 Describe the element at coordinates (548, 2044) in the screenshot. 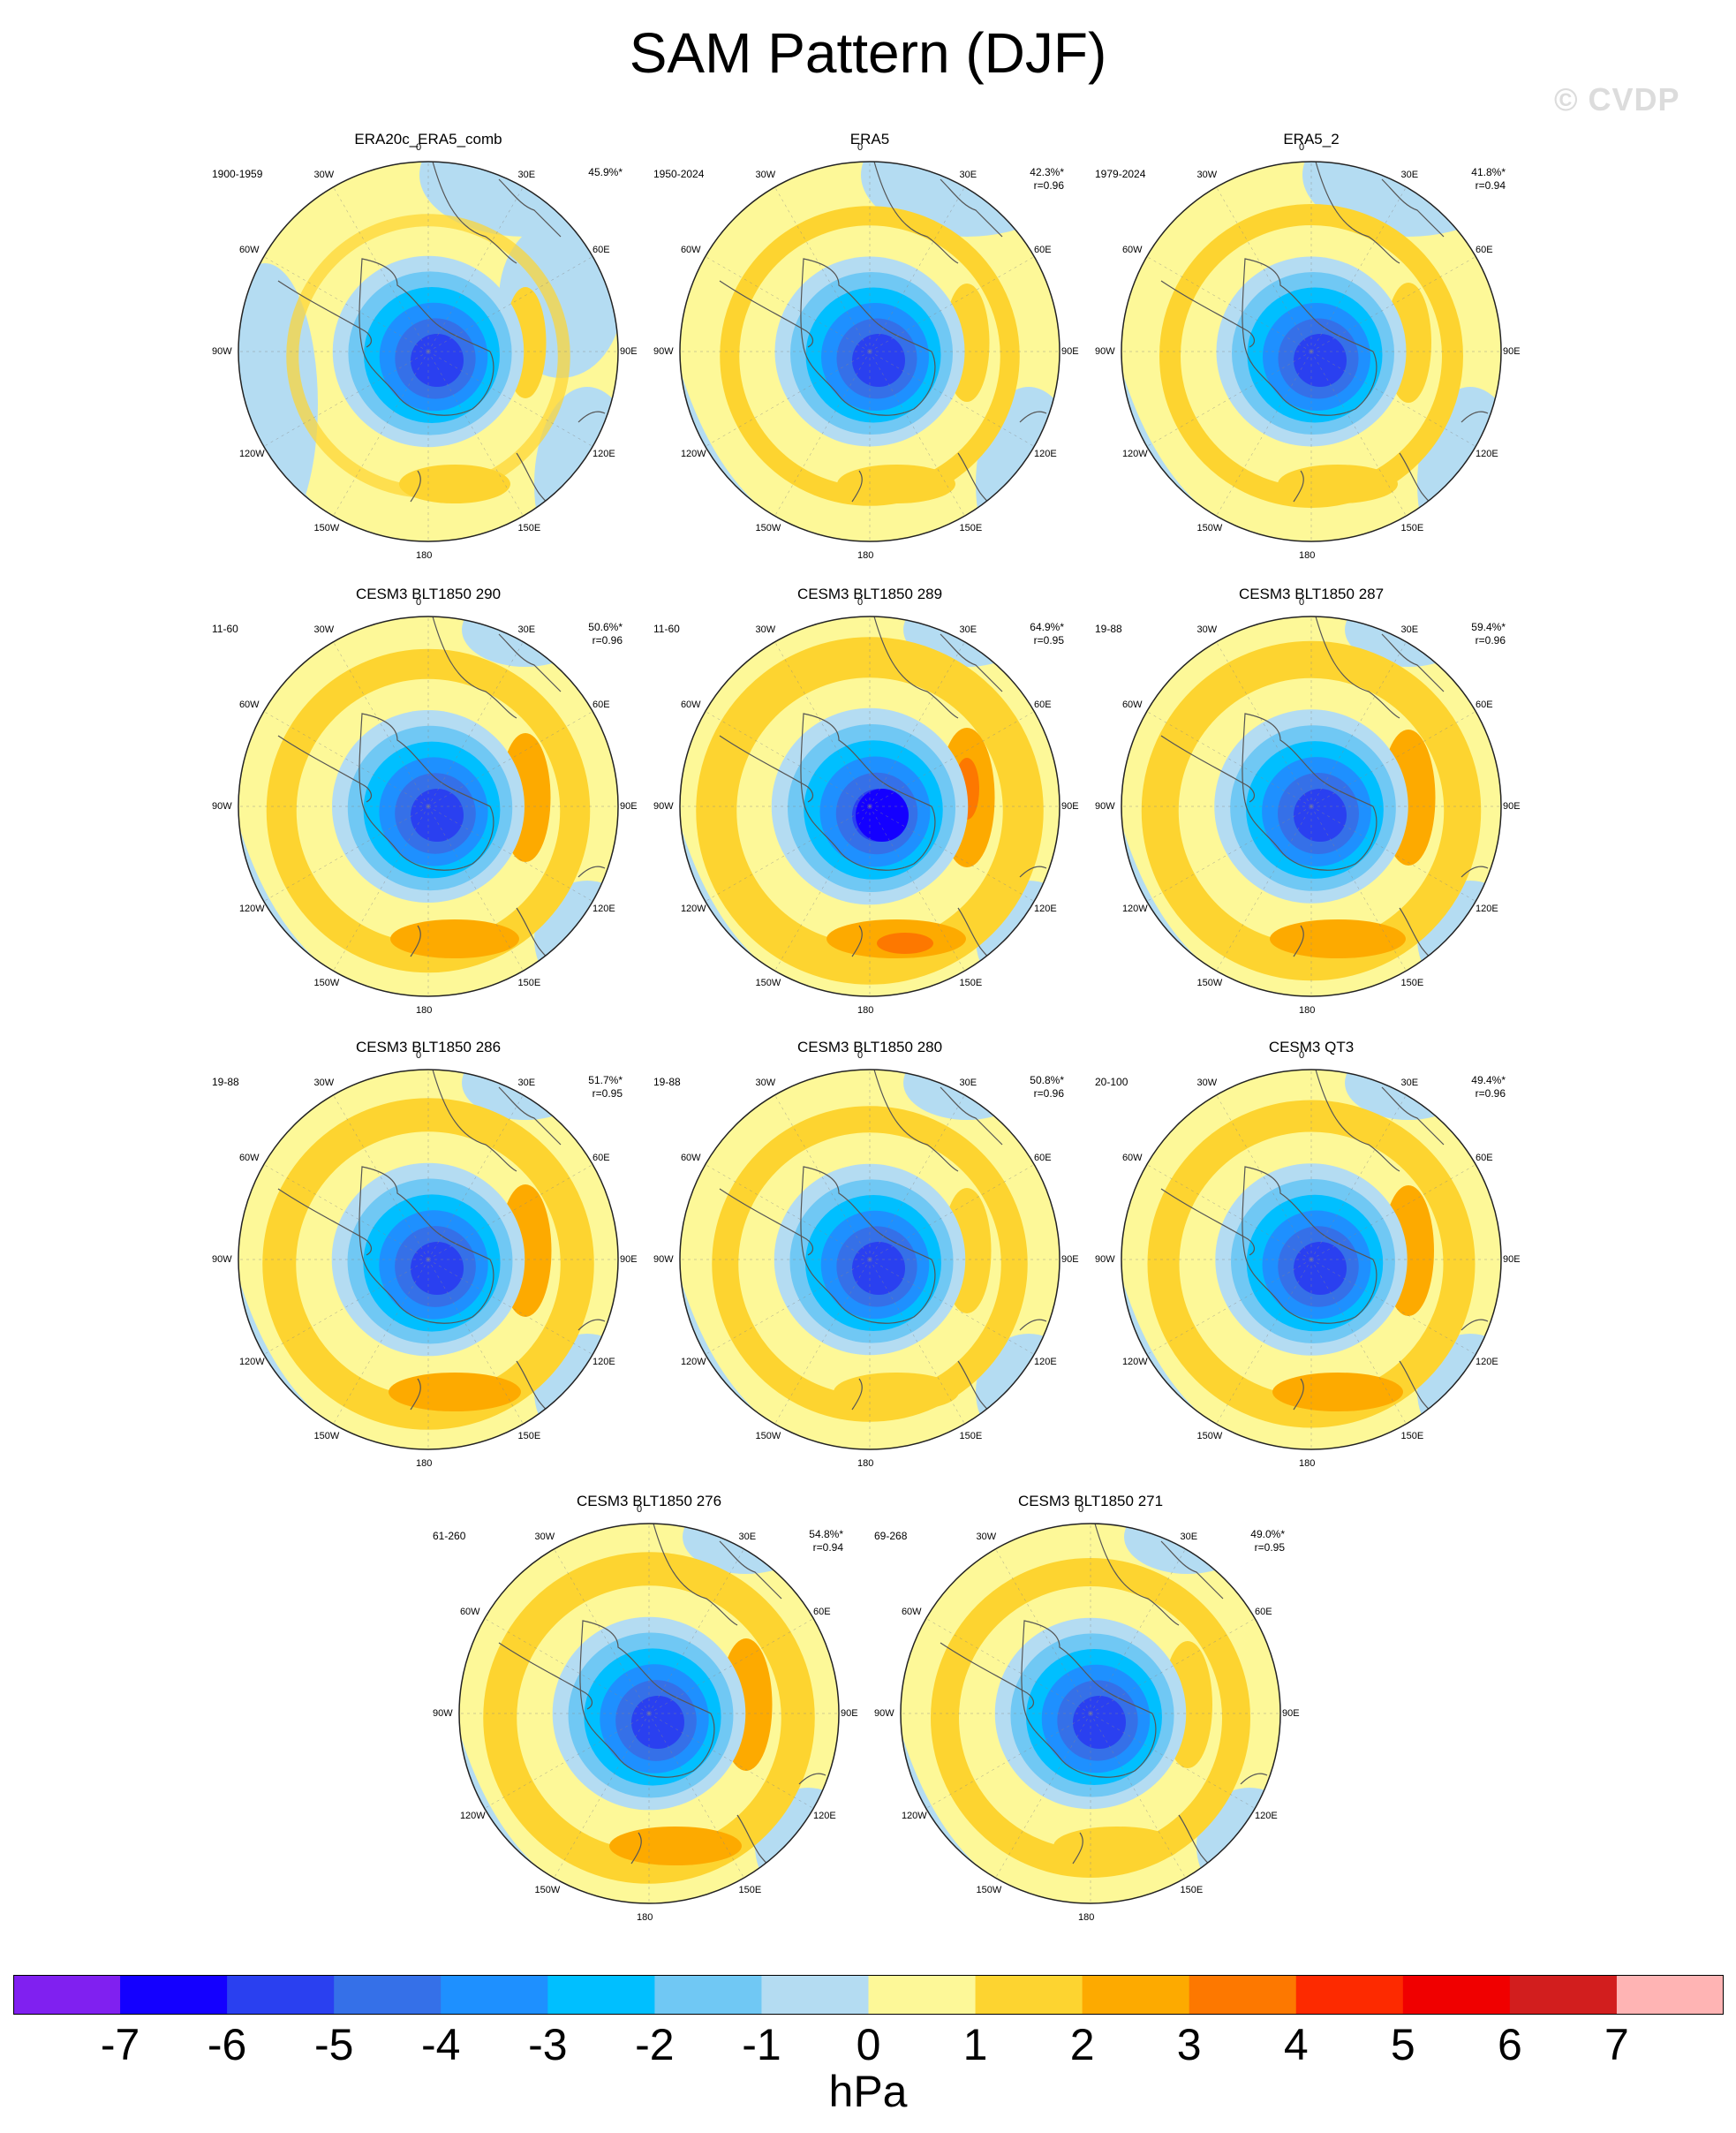

I see `colorbar-tick-label: -3` at that location.